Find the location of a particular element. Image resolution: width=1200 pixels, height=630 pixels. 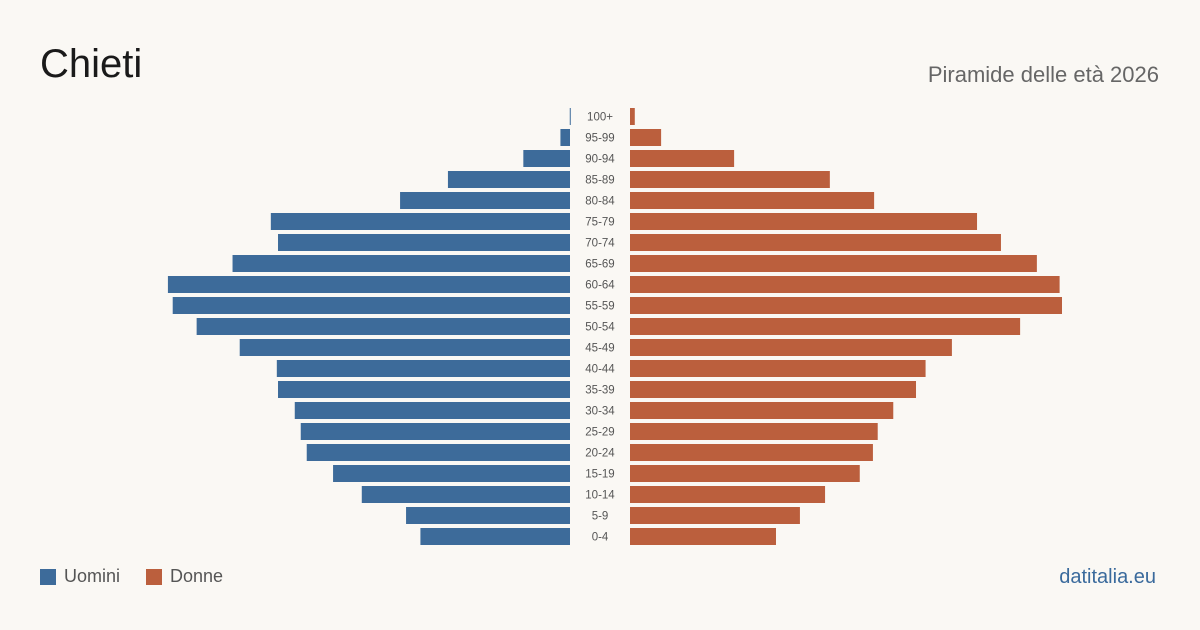

age-group-label: 55-59 is located at coordinates (599, 307).